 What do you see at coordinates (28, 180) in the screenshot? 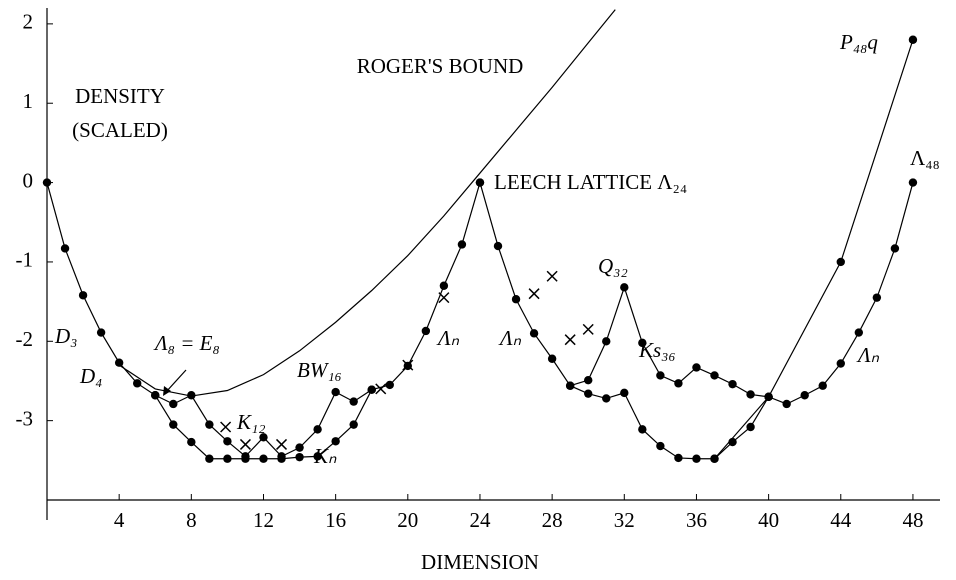
I see `y-tick-label: 0` at bounding box center [28, 180].